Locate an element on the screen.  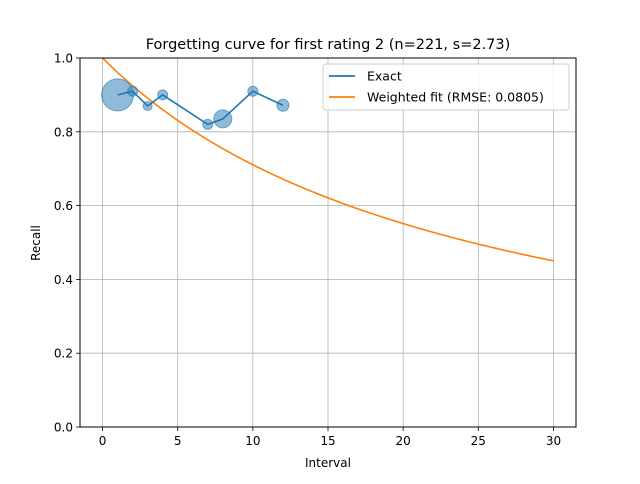
x-axis: 0 5 10 15 20 25 30 is located at coordinates (330, 437).